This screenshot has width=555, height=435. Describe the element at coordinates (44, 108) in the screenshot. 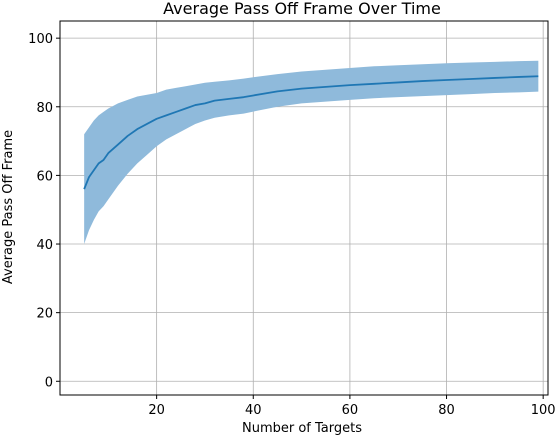

I see `y-tick-label: 80` at that location.